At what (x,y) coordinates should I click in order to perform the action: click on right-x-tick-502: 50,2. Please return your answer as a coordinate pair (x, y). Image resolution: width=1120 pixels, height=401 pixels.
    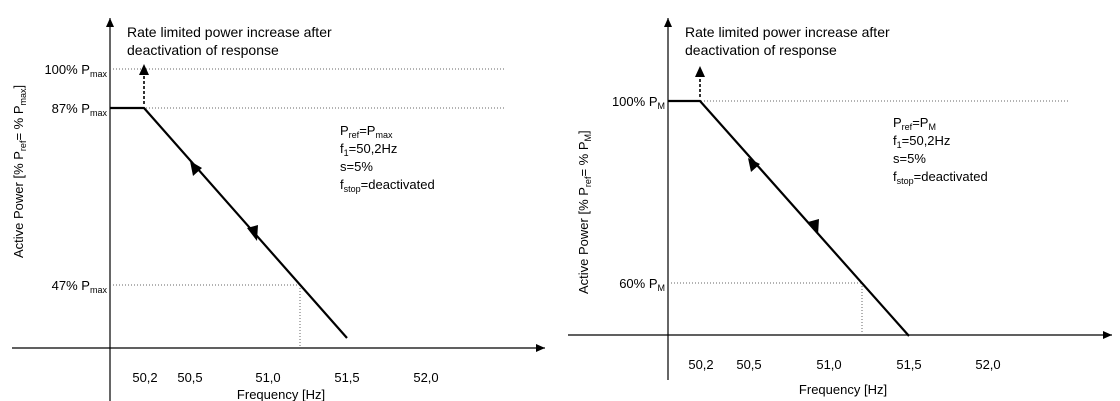
    Looking at the image, I should click on (700, 364).